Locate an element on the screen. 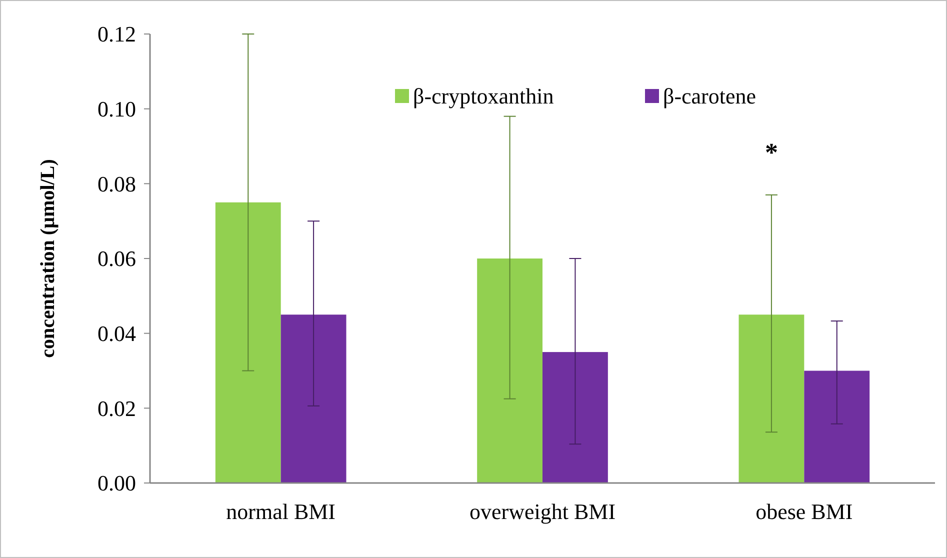  y-axis-title: concentration (µmol/L) is located at coordinates (48, 258).